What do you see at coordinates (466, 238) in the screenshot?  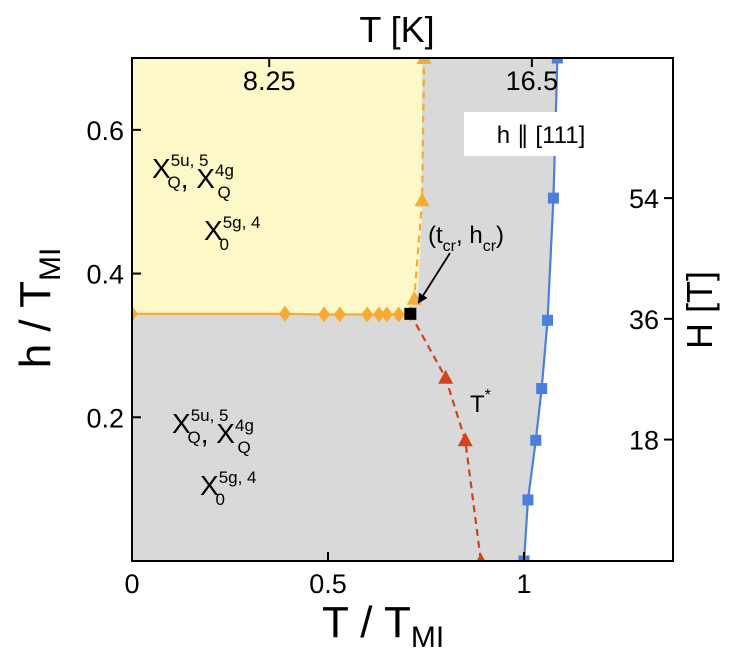 I see `critical-point-label: (tcr, hcr)` at bounding box center [466, 238].